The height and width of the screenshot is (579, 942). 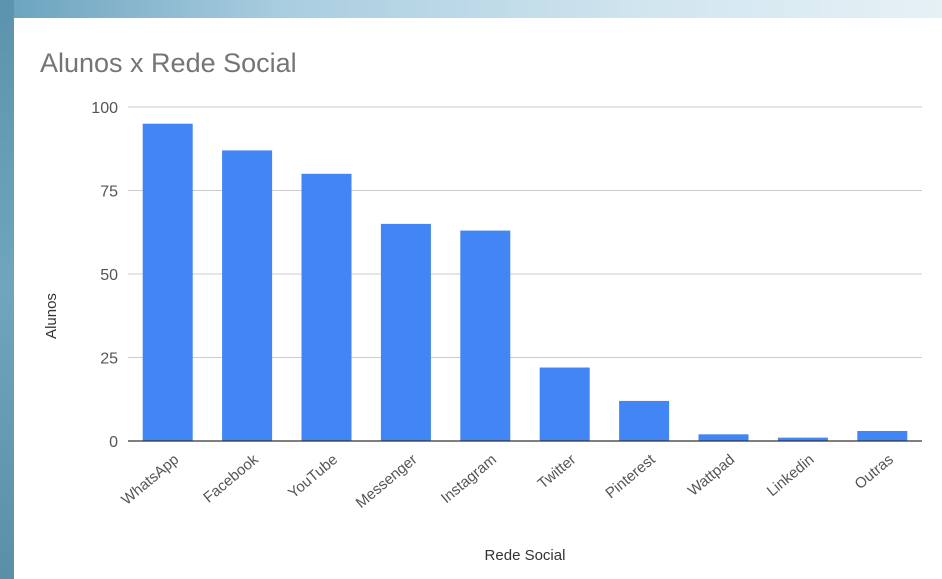 What do you see at coordinates (723, 437) in the screenshot?
I see `bar-wattpad` at bounding box center [723, 437].